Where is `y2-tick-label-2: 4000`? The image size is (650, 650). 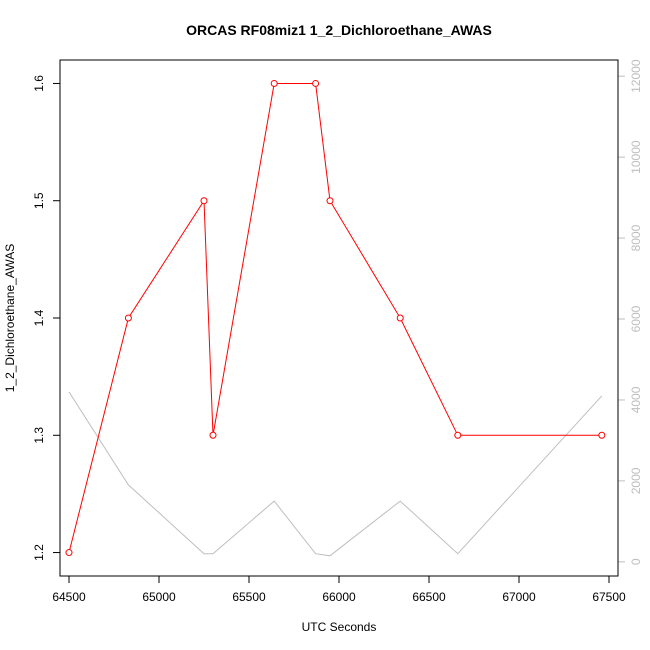
y2-tick-label-2: 4000 is located at coordinates (636, 399).